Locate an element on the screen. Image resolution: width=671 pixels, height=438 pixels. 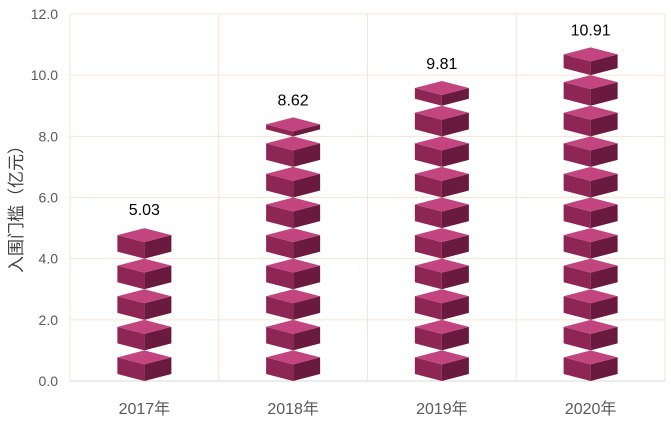
y-tick-label: 2.0 is located at coordinates (49, 320).